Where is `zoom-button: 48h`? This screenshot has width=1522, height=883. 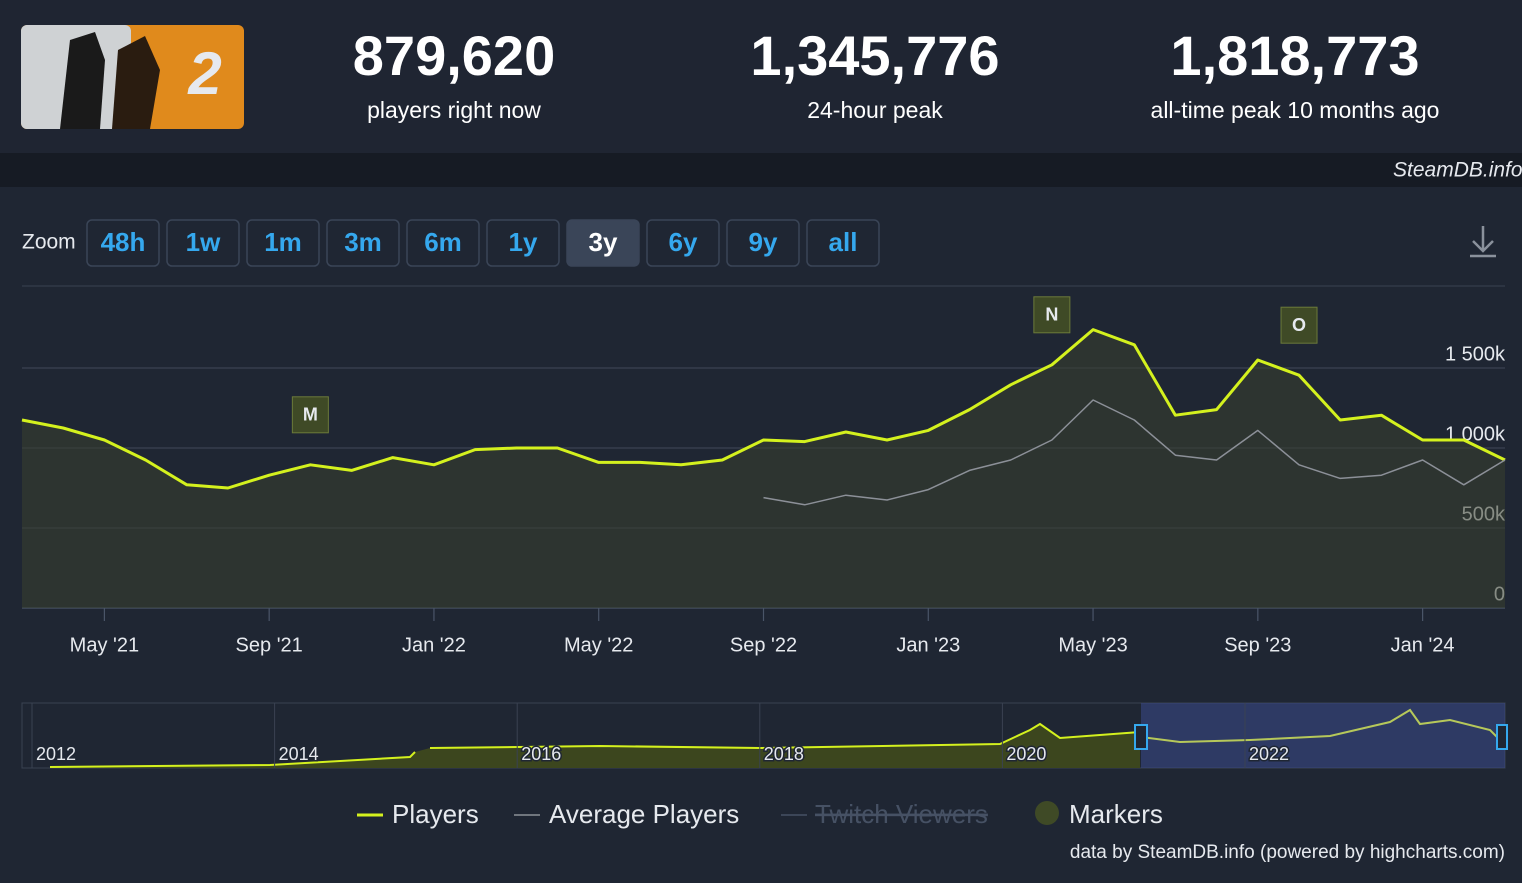
zoom-button: 48h is located at coordinates (123, 243).